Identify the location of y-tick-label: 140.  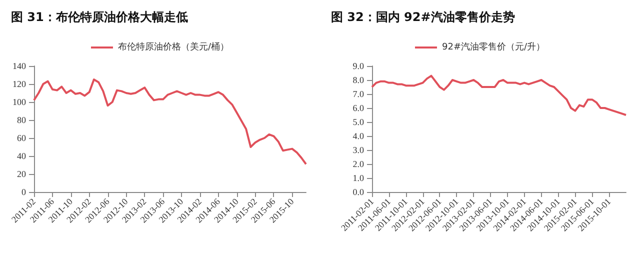
(19, 66).